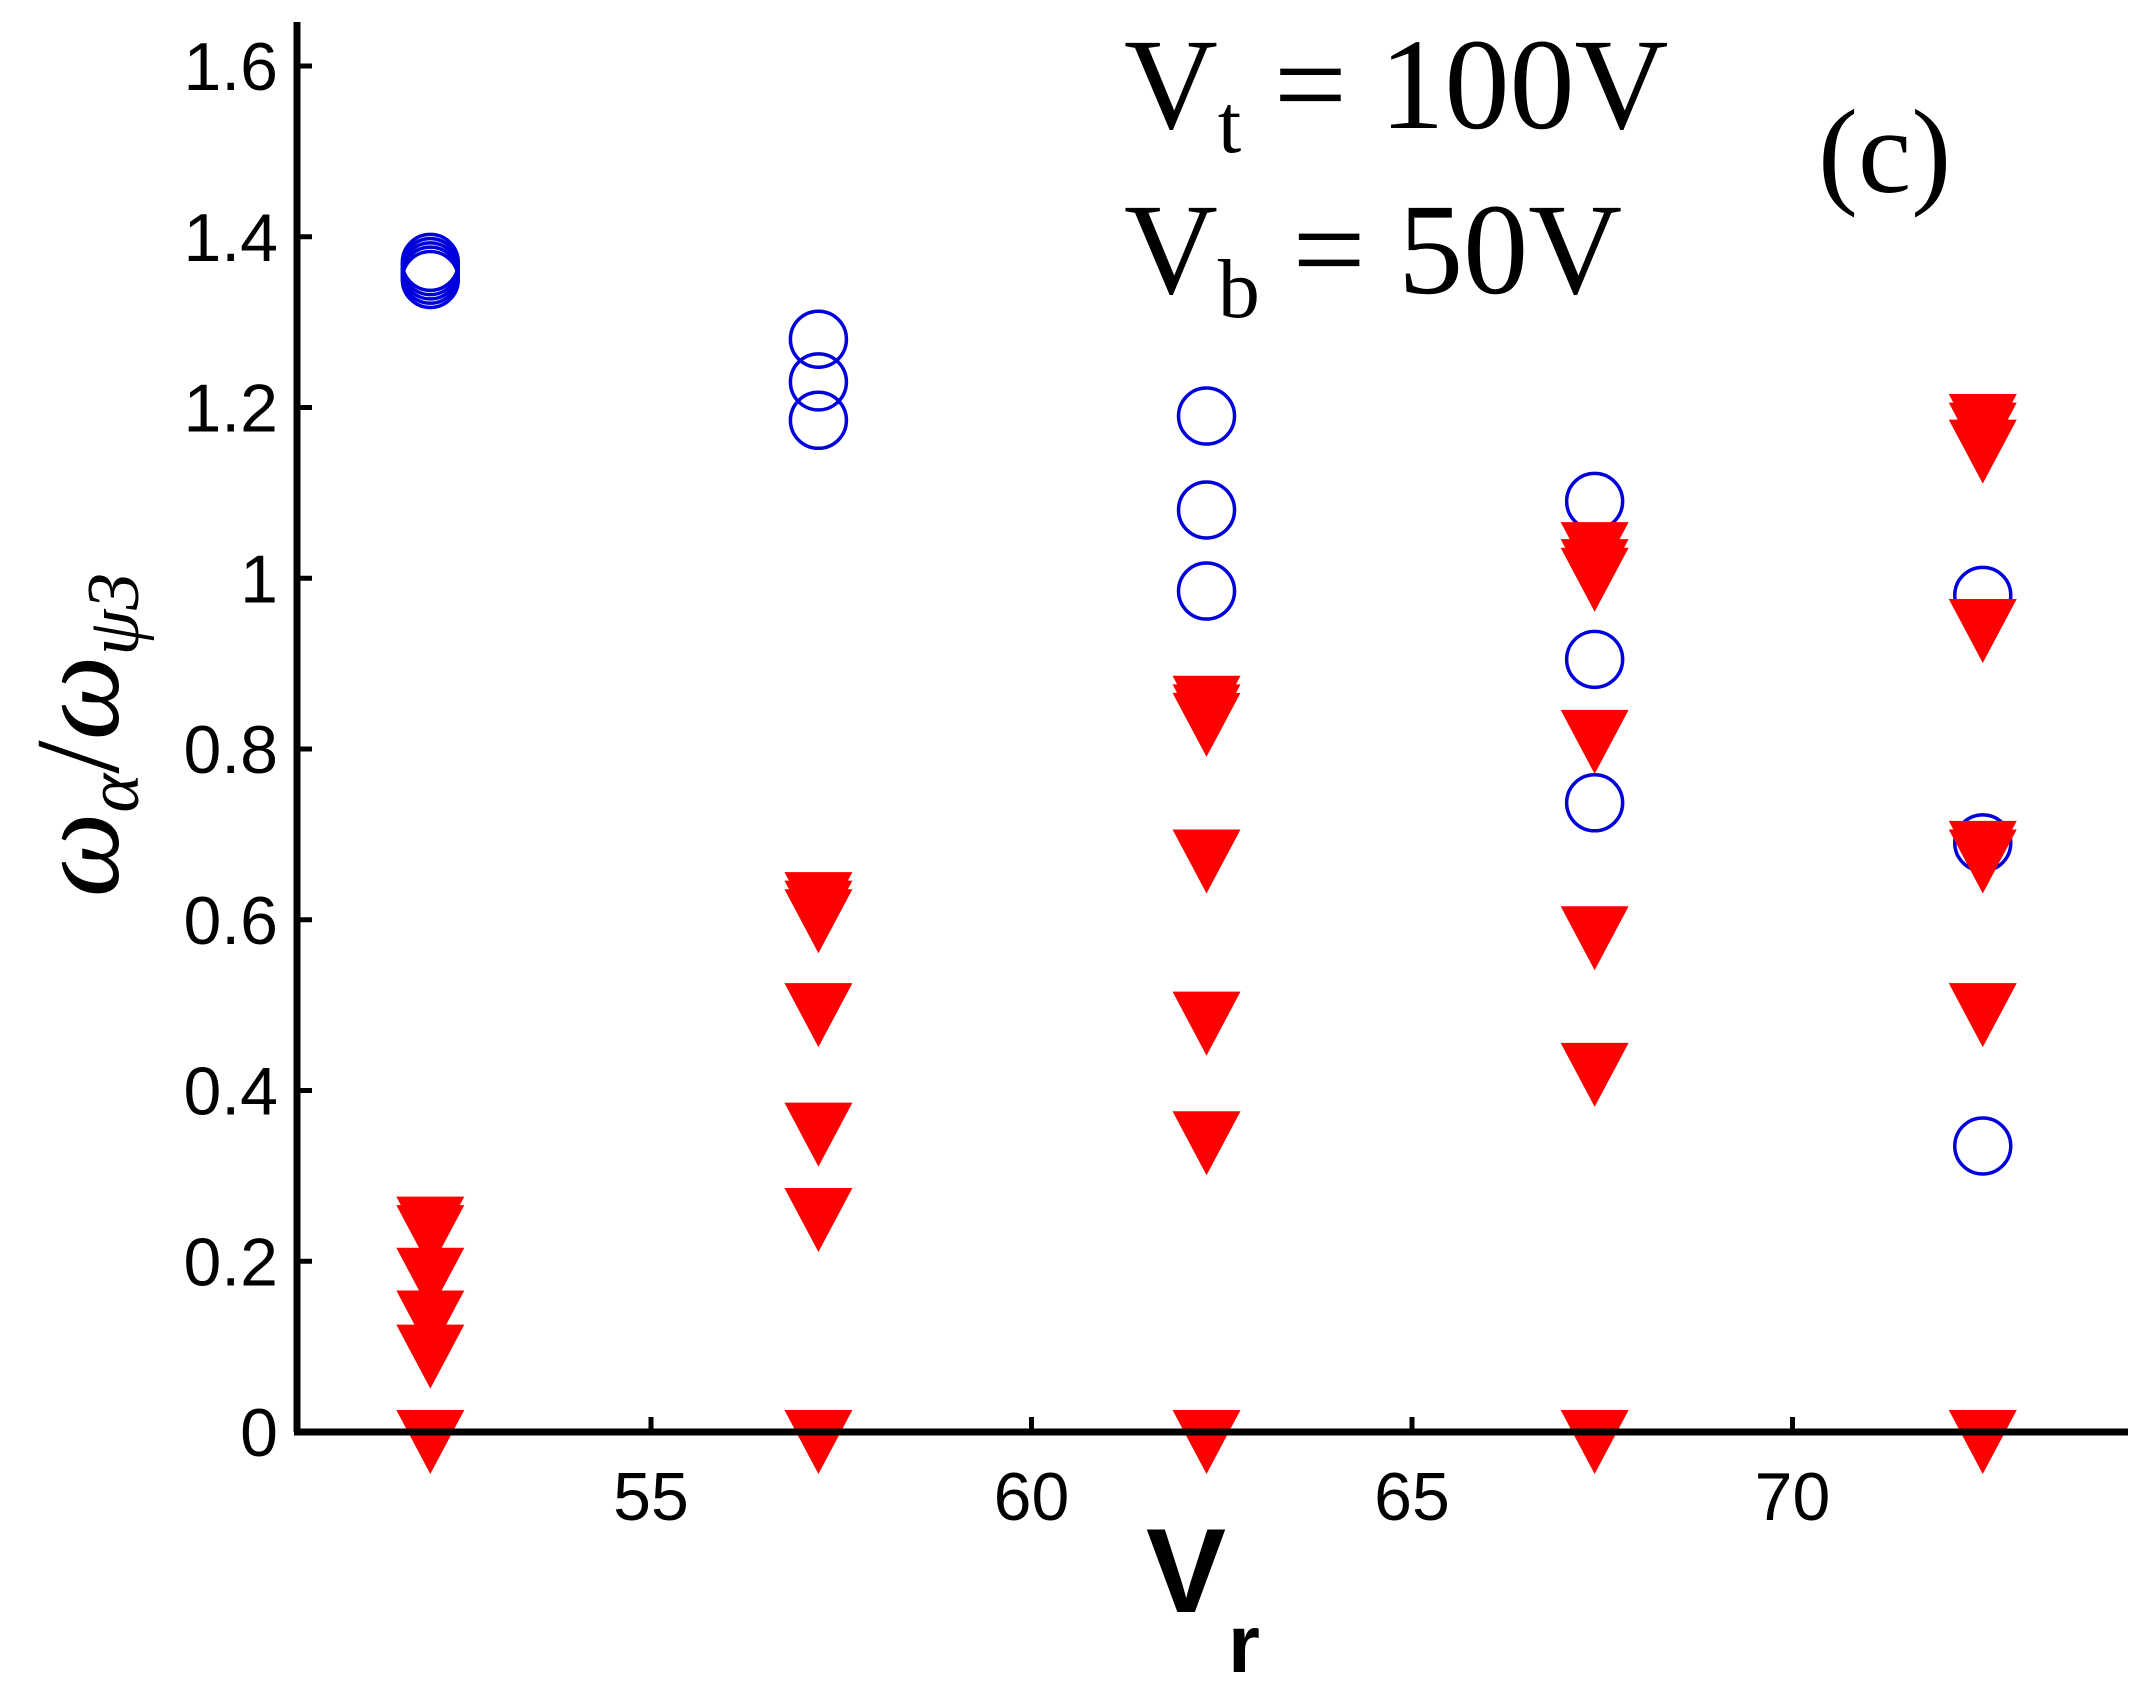  What do you see at coordinates (230, 1092) in the screenshot?
I see `y-tick-label: 0.4` at bounding box center [230, 1092].